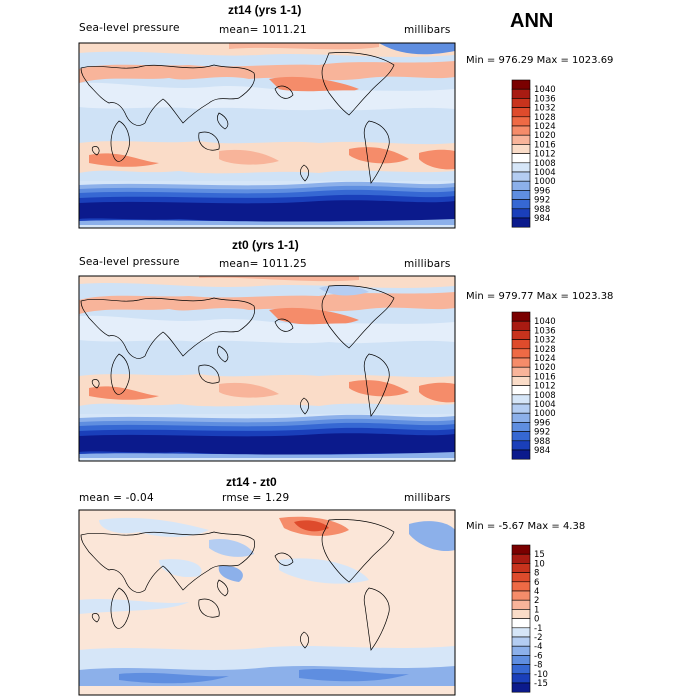 This screenshot has height=700, width=700. Describe the element at coordinates (129, 262) in the screenshot. I see `panel-variable-label: Sea-level pressure` at that location.